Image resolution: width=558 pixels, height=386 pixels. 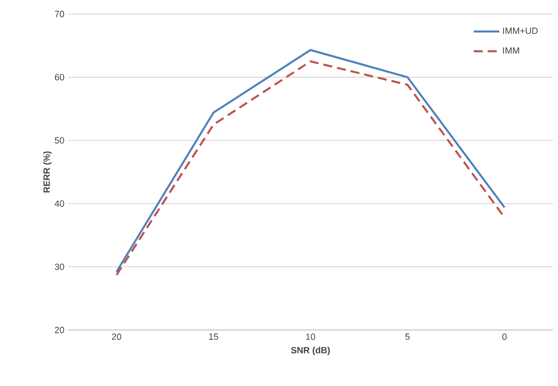 I want to click on y-tick-label: 20, so click(x=59, y=330).